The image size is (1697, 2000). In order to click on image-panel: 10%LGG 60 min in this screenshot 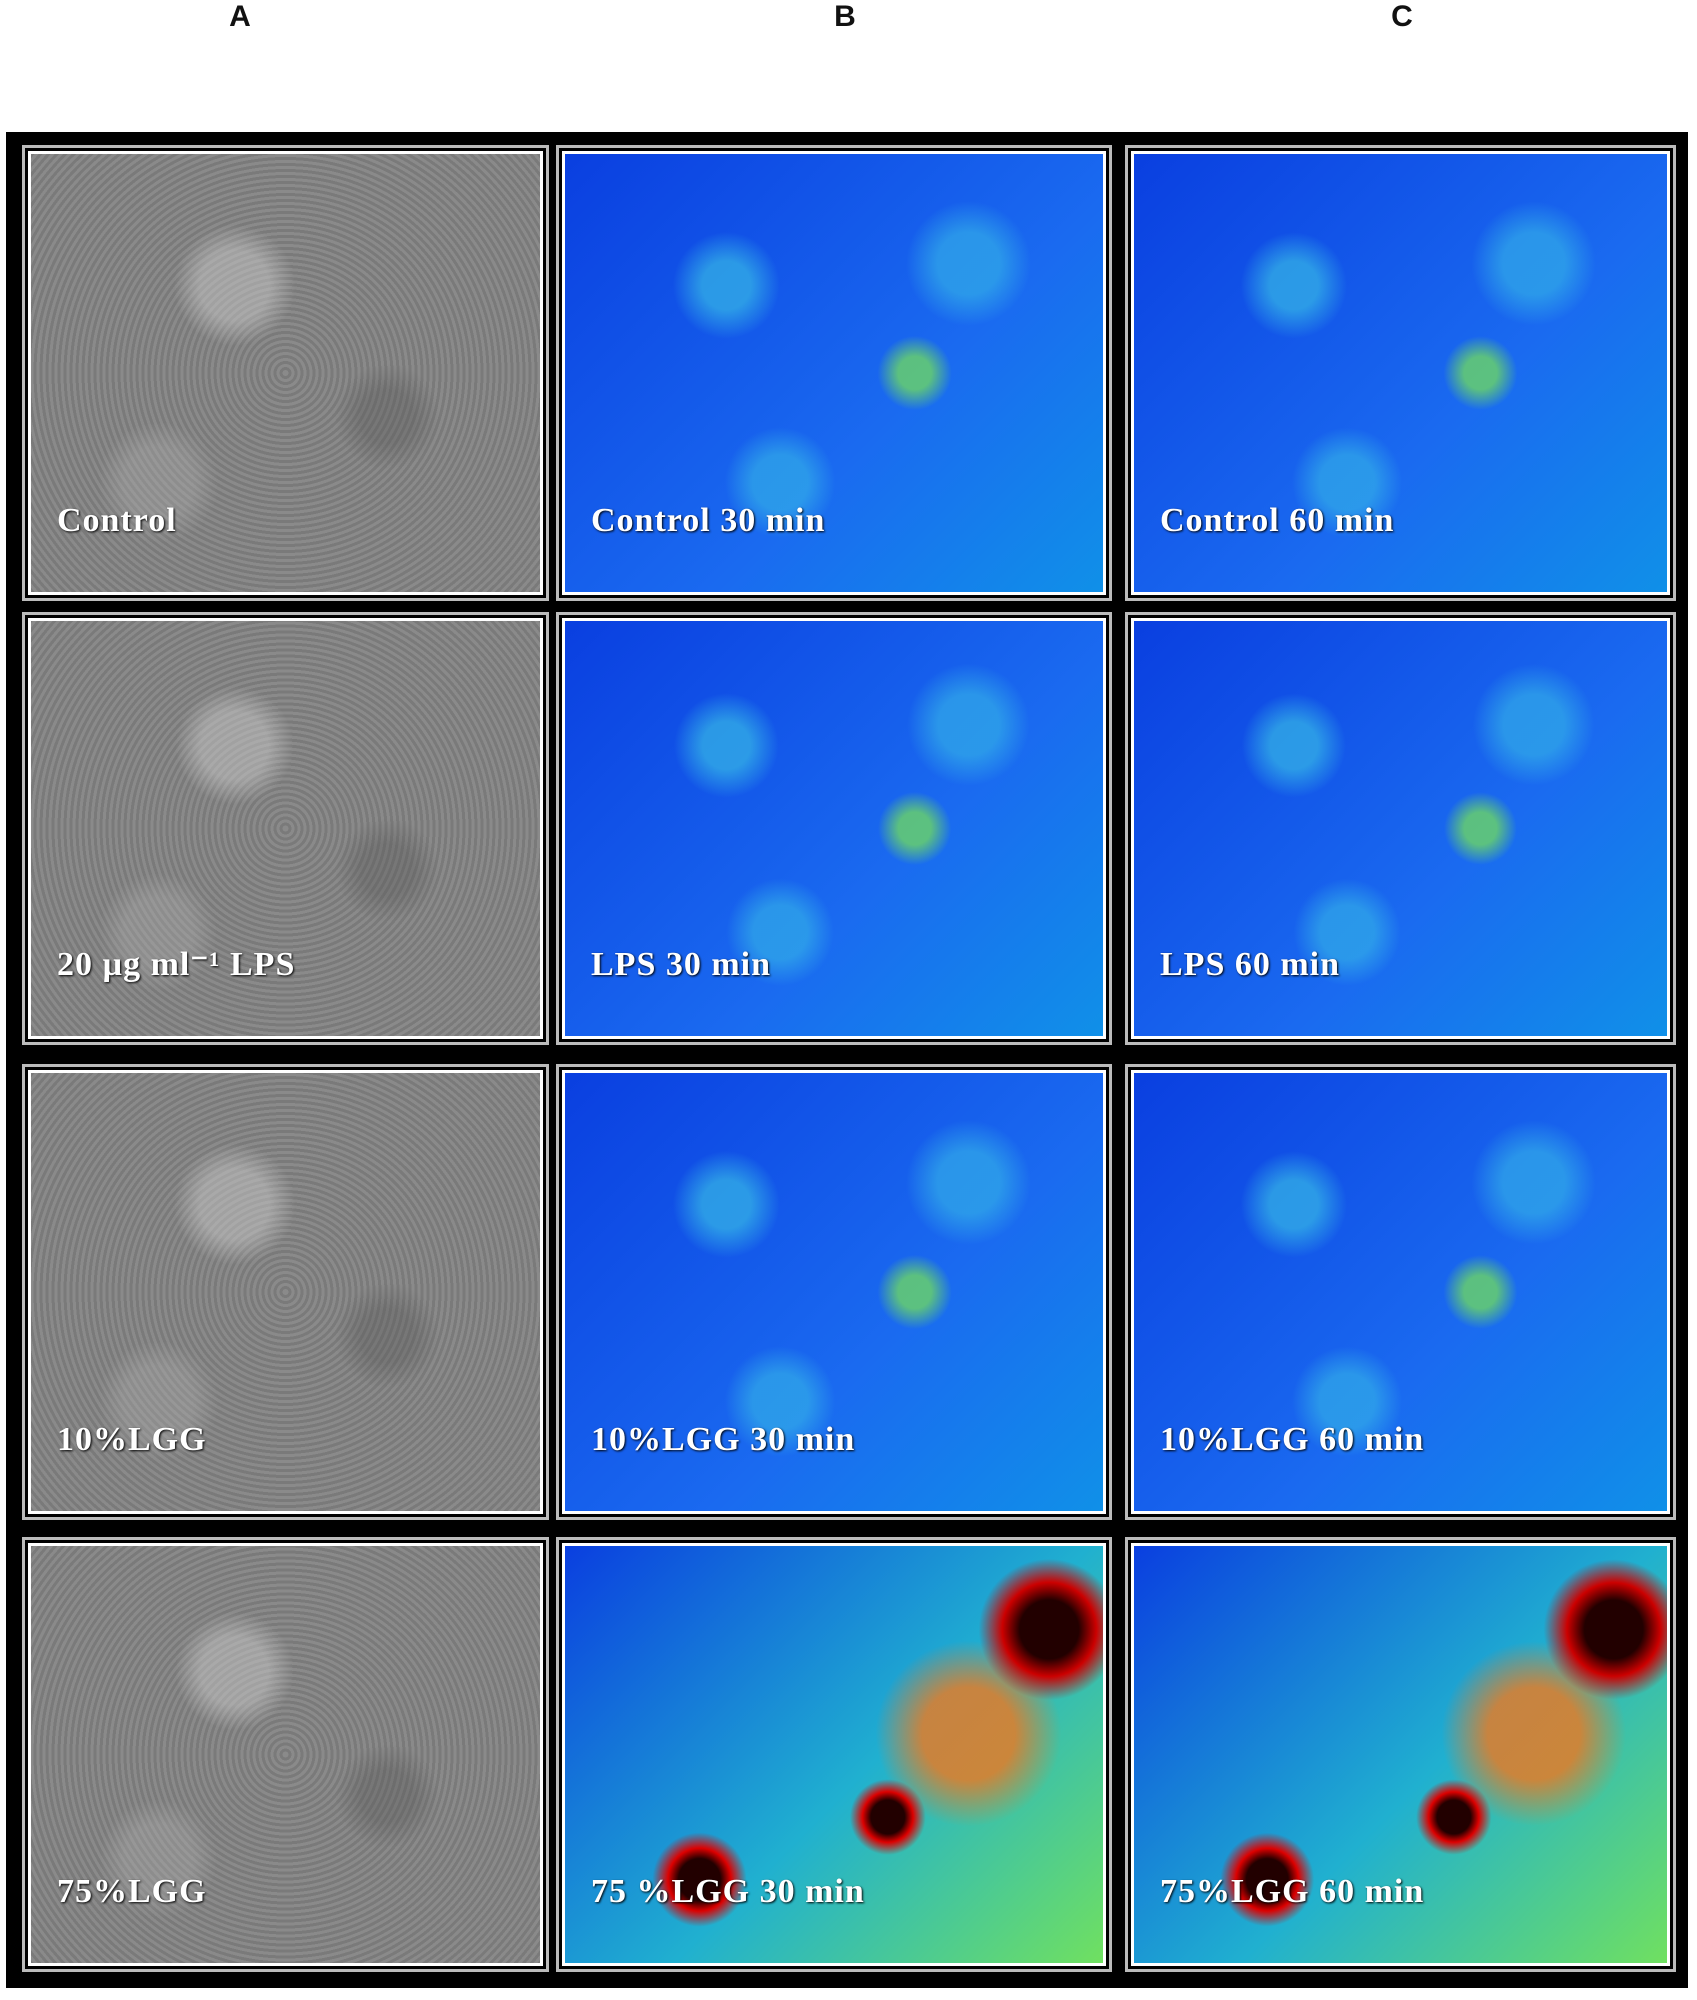, I will do `click(1400, 1292)`.